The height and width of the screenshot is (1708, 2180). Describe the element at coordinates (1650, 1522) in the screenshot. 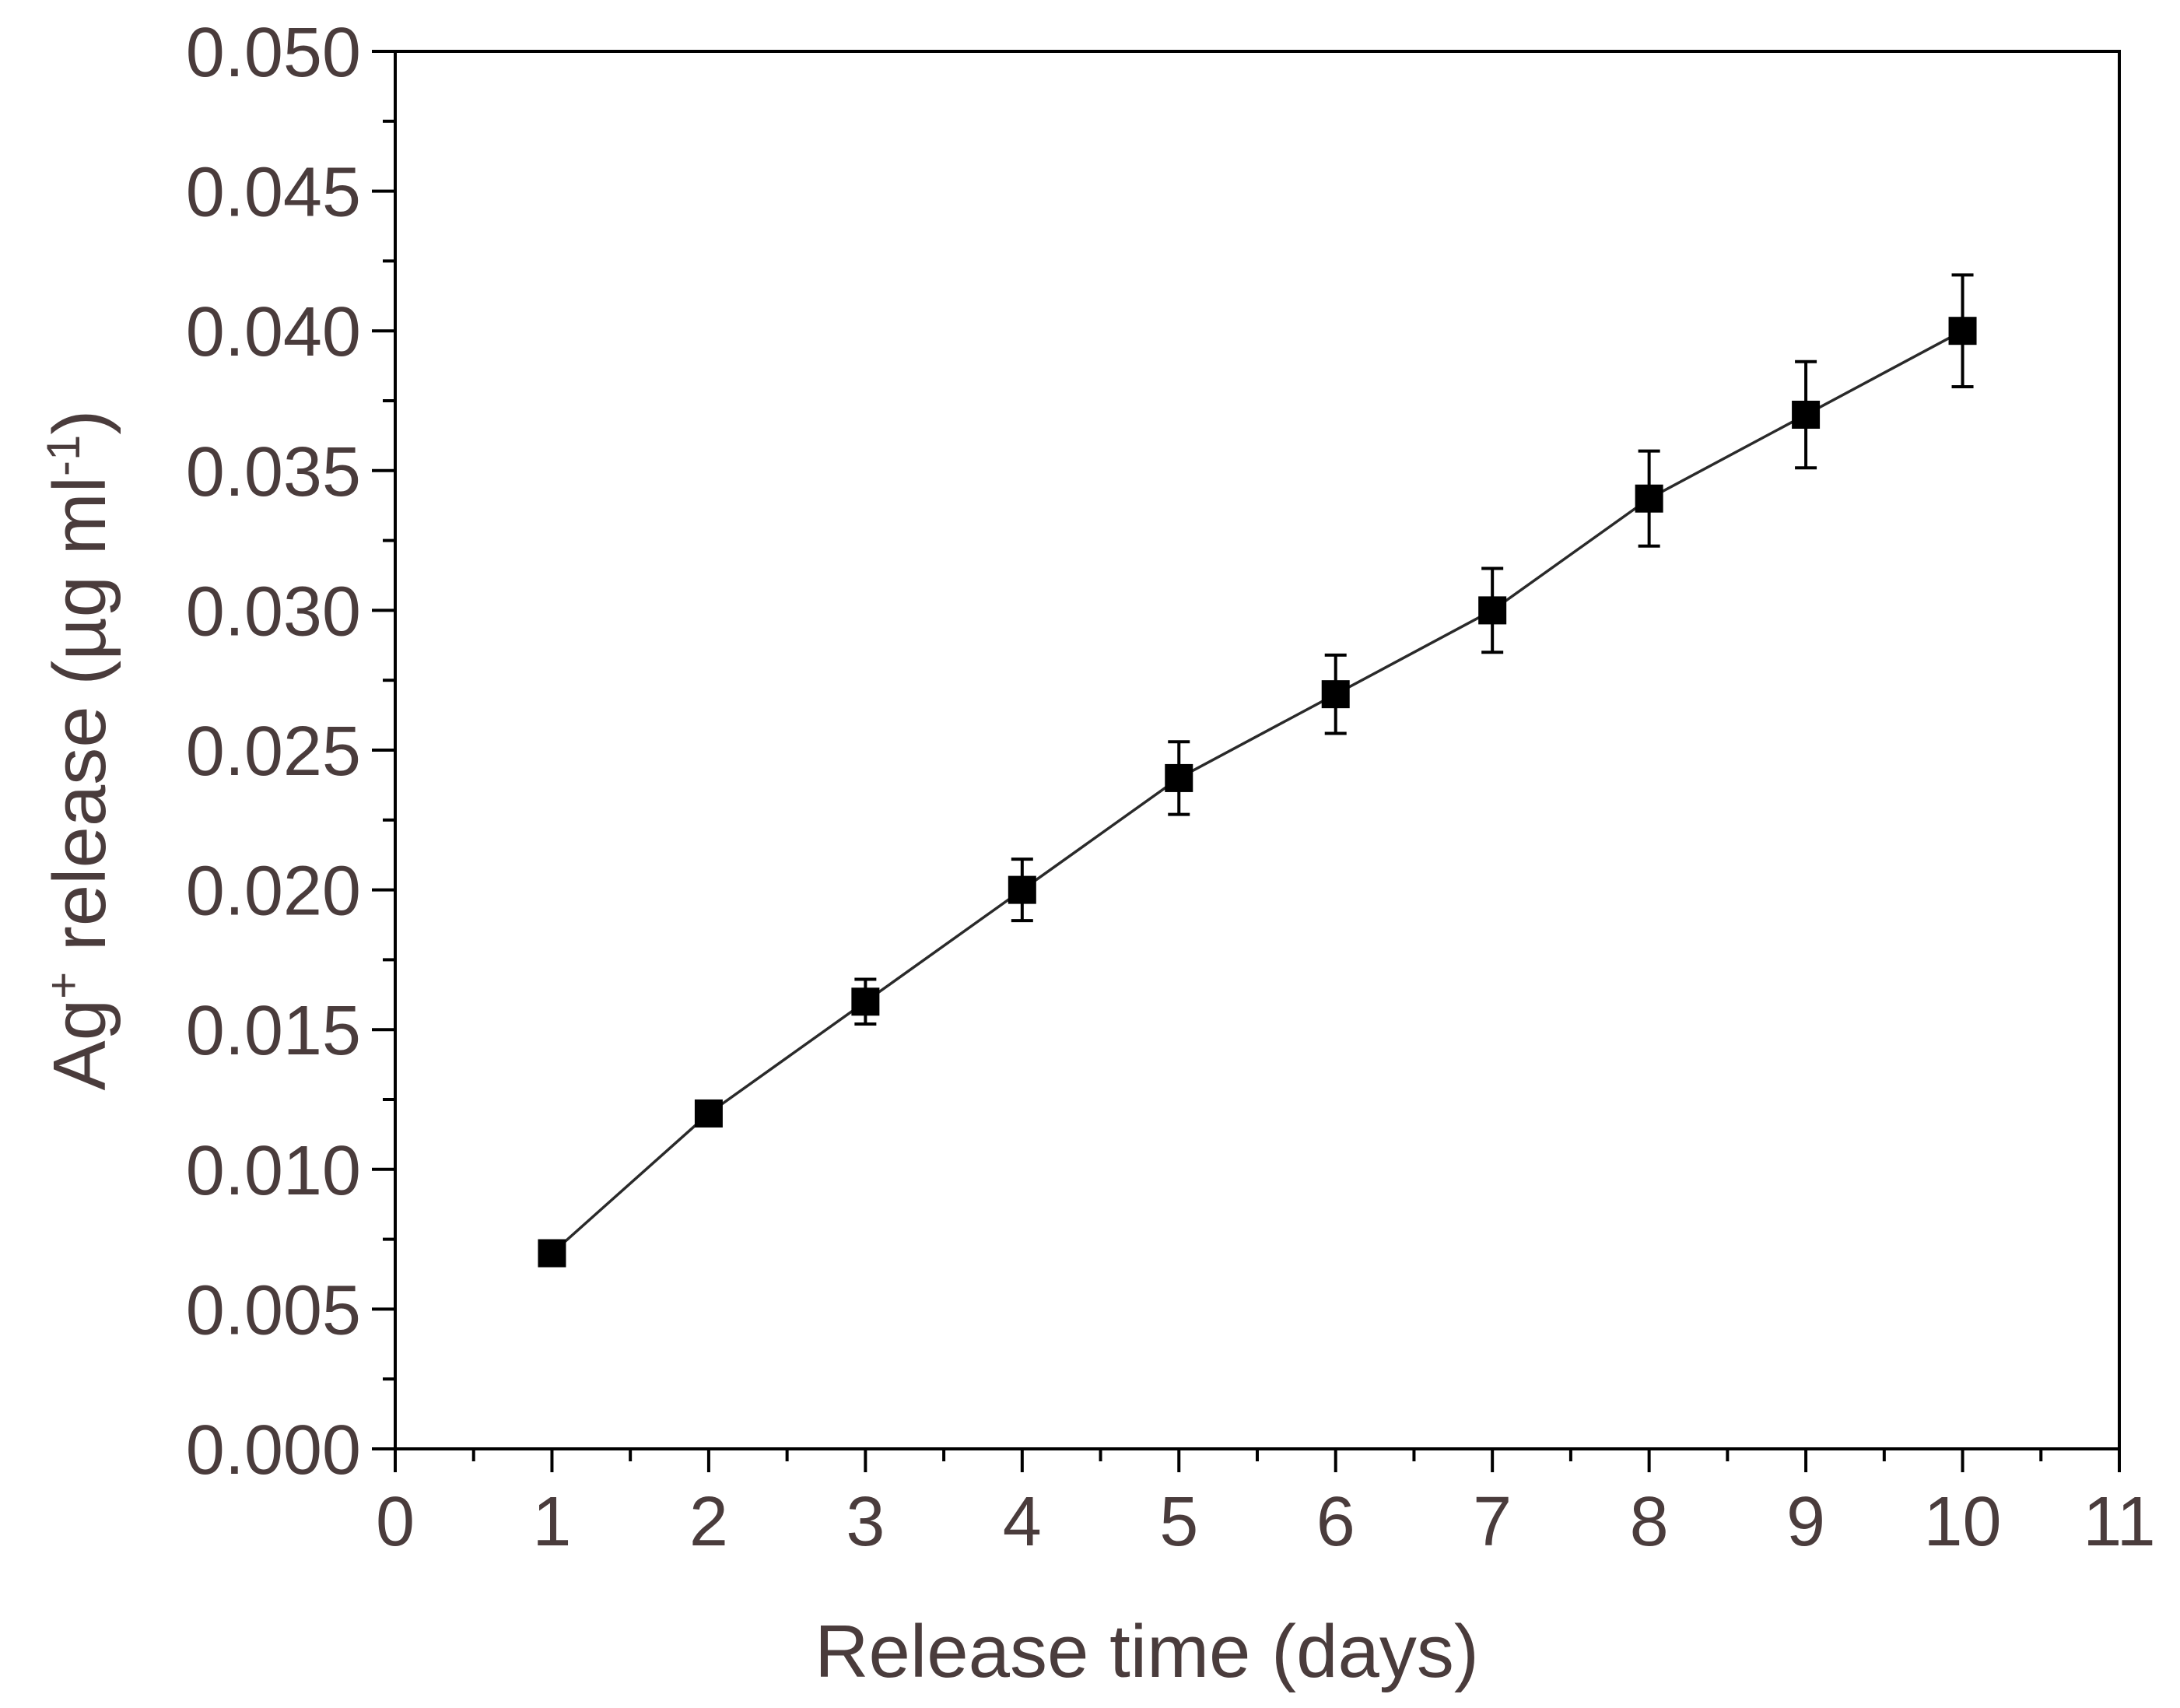

I see `x-tick-label: 8` at that location.